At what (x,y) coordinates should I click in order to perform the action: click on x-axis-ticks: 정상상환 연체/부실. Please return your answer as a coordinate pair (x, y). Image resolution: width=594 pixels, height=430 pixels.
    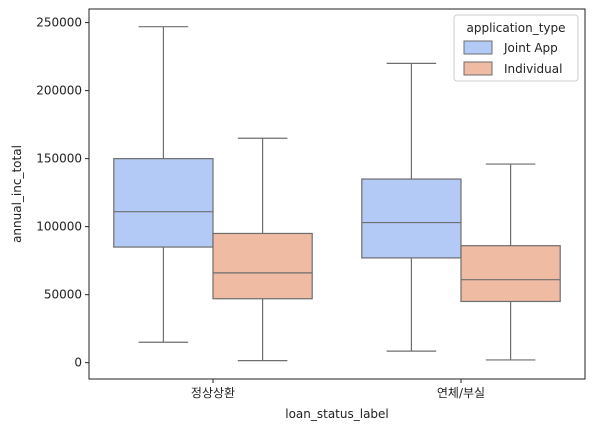
    Looking at the image, I should click on (338, 389).